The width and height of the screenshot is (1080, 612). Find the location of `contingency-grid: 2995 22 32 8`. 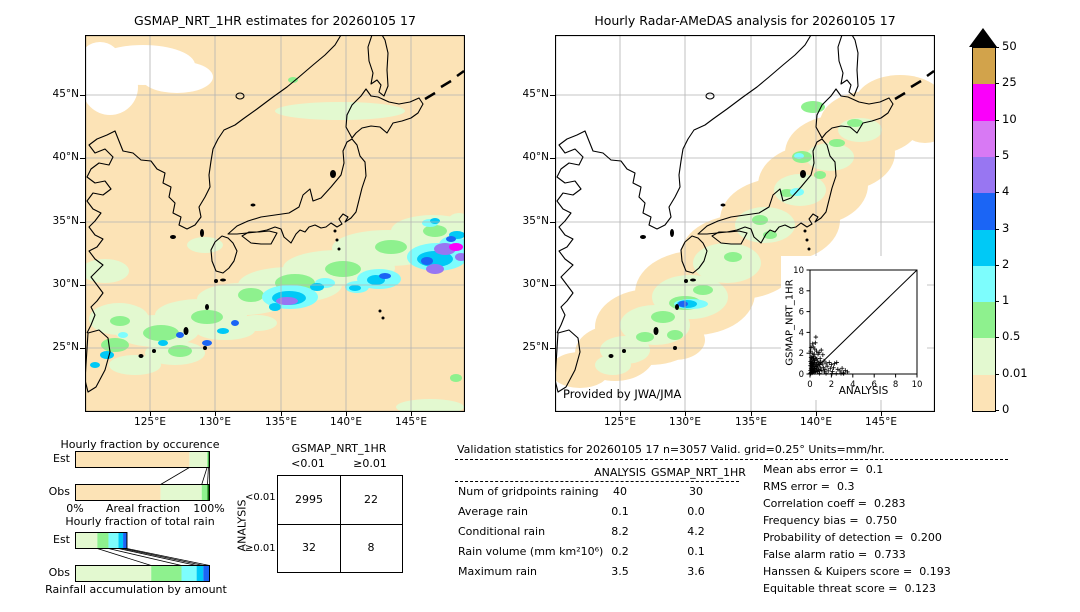

contingency-grid: 2995 22 32 8 is located at coordinates (340, 524).